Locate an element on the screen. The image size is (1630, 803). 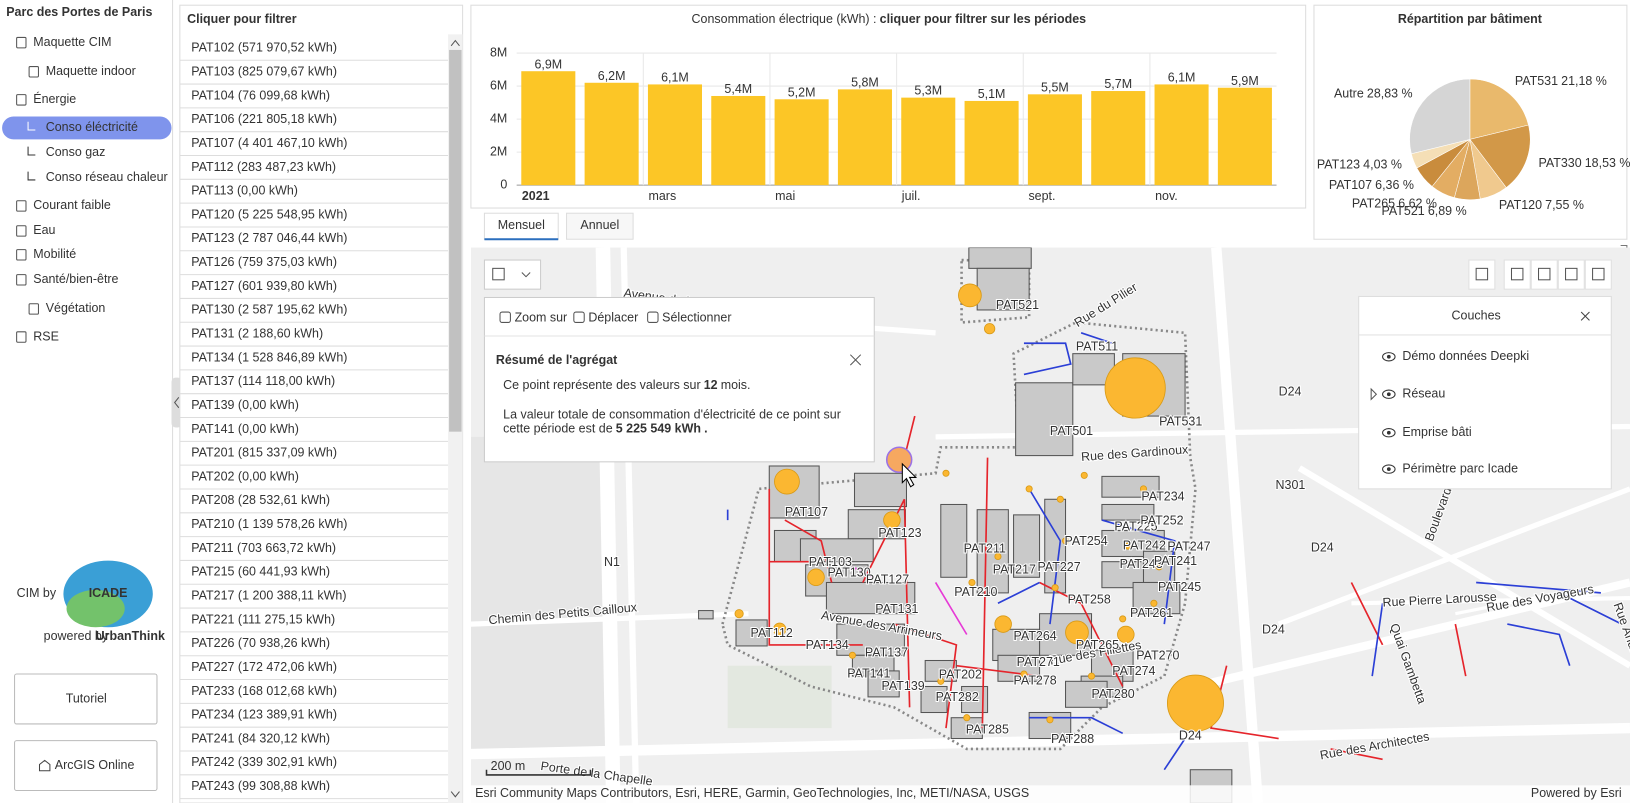
button-label: ArcGIS Online is located at coordinates (95, 765).